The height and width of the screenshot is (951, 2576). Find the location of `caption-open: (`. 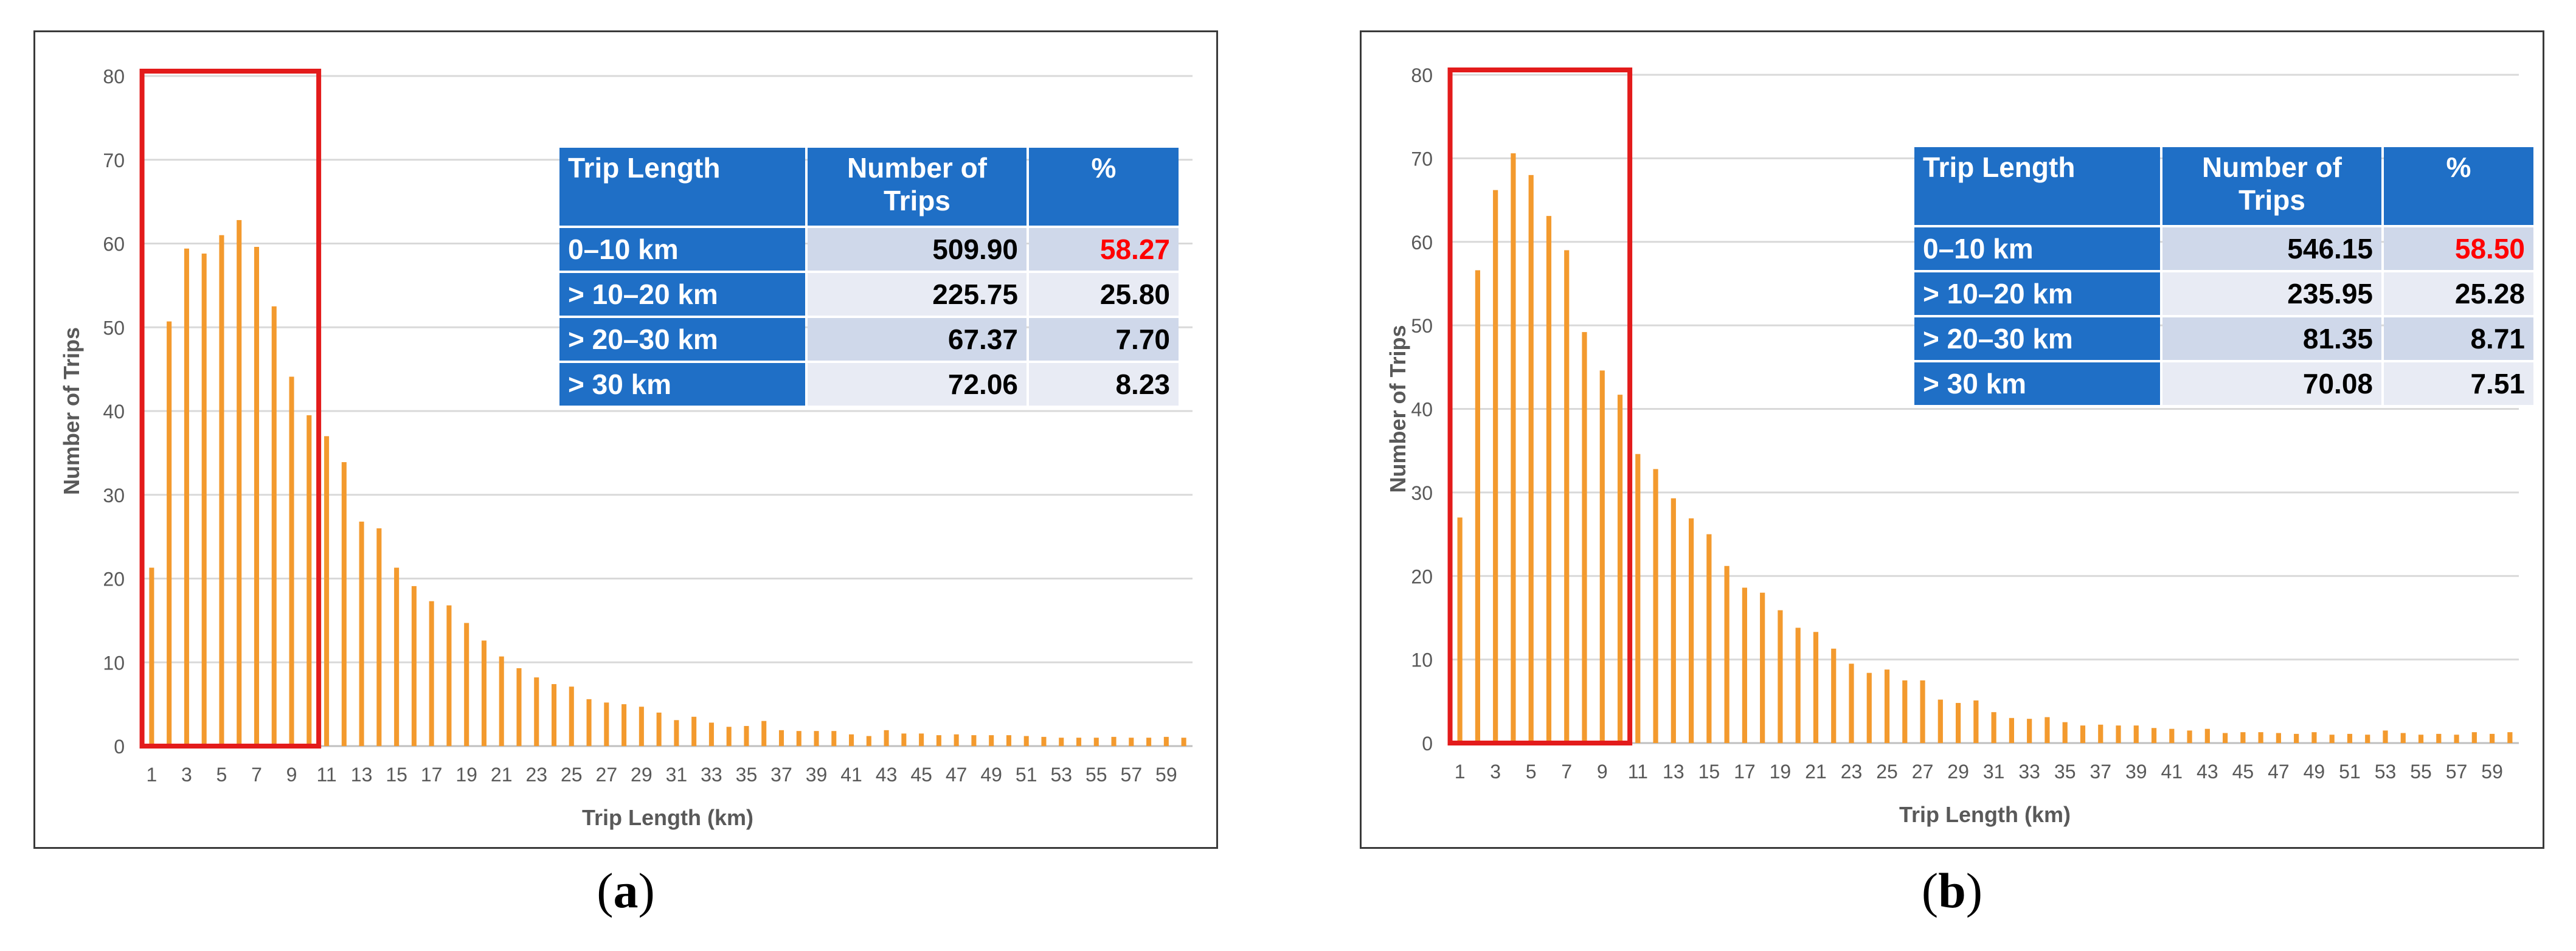

caption-open: ( is located at coordinates (605, 890).